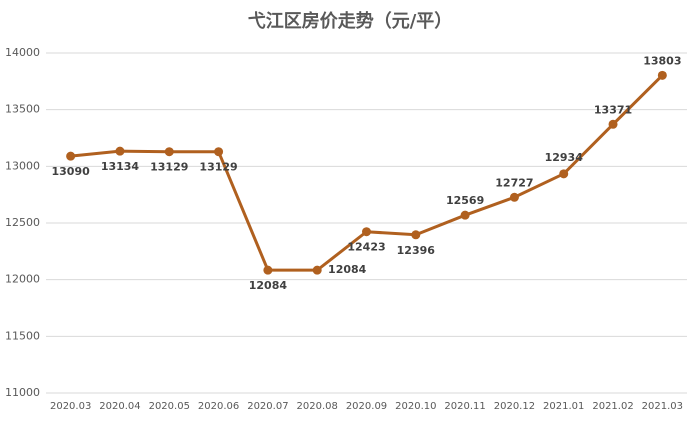  I want to click on y-tick-label: 11500, so click(22, 335).